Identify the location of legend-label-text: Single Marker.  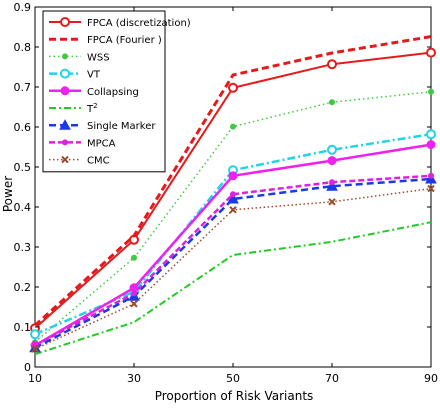
(121, 126).